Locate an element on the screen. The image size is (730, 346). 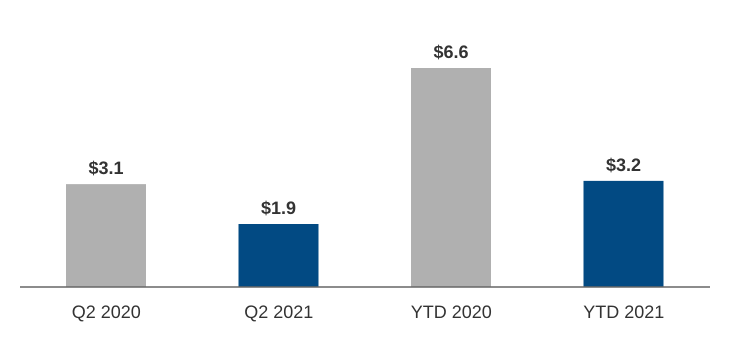
data-label: $6.6 is located at coordinates (451, 52).